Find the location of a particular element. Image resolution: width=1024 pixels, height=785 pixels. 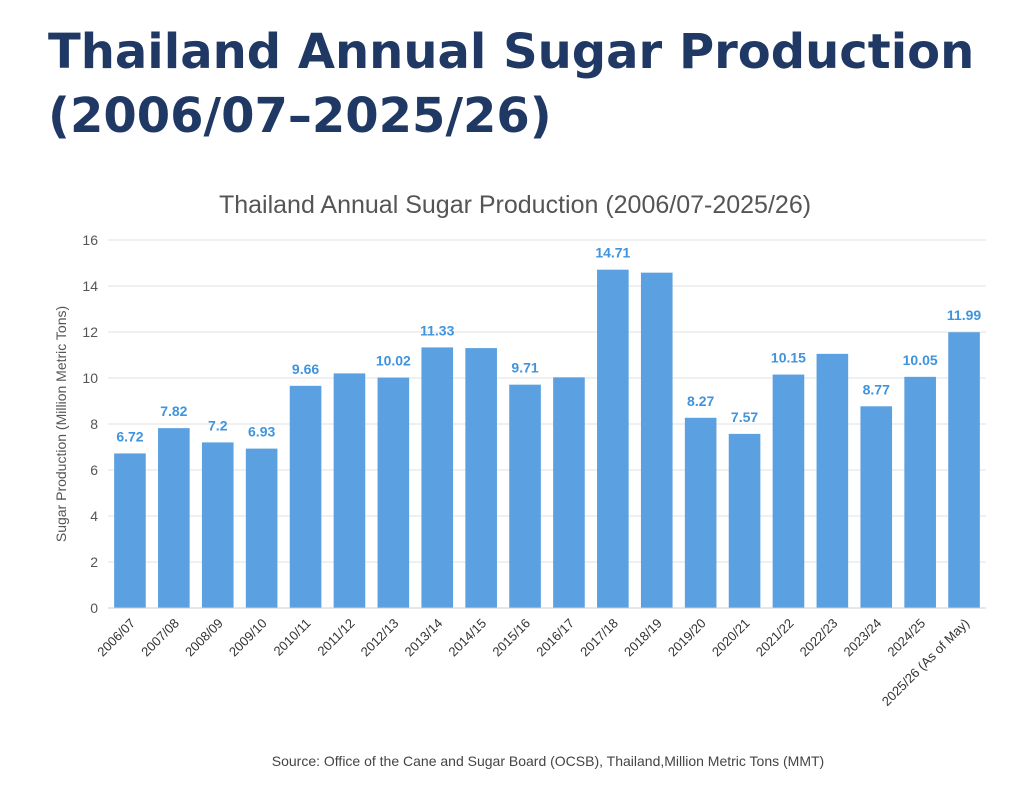

data-label: 11.33 is located at coordinates (437, 330).